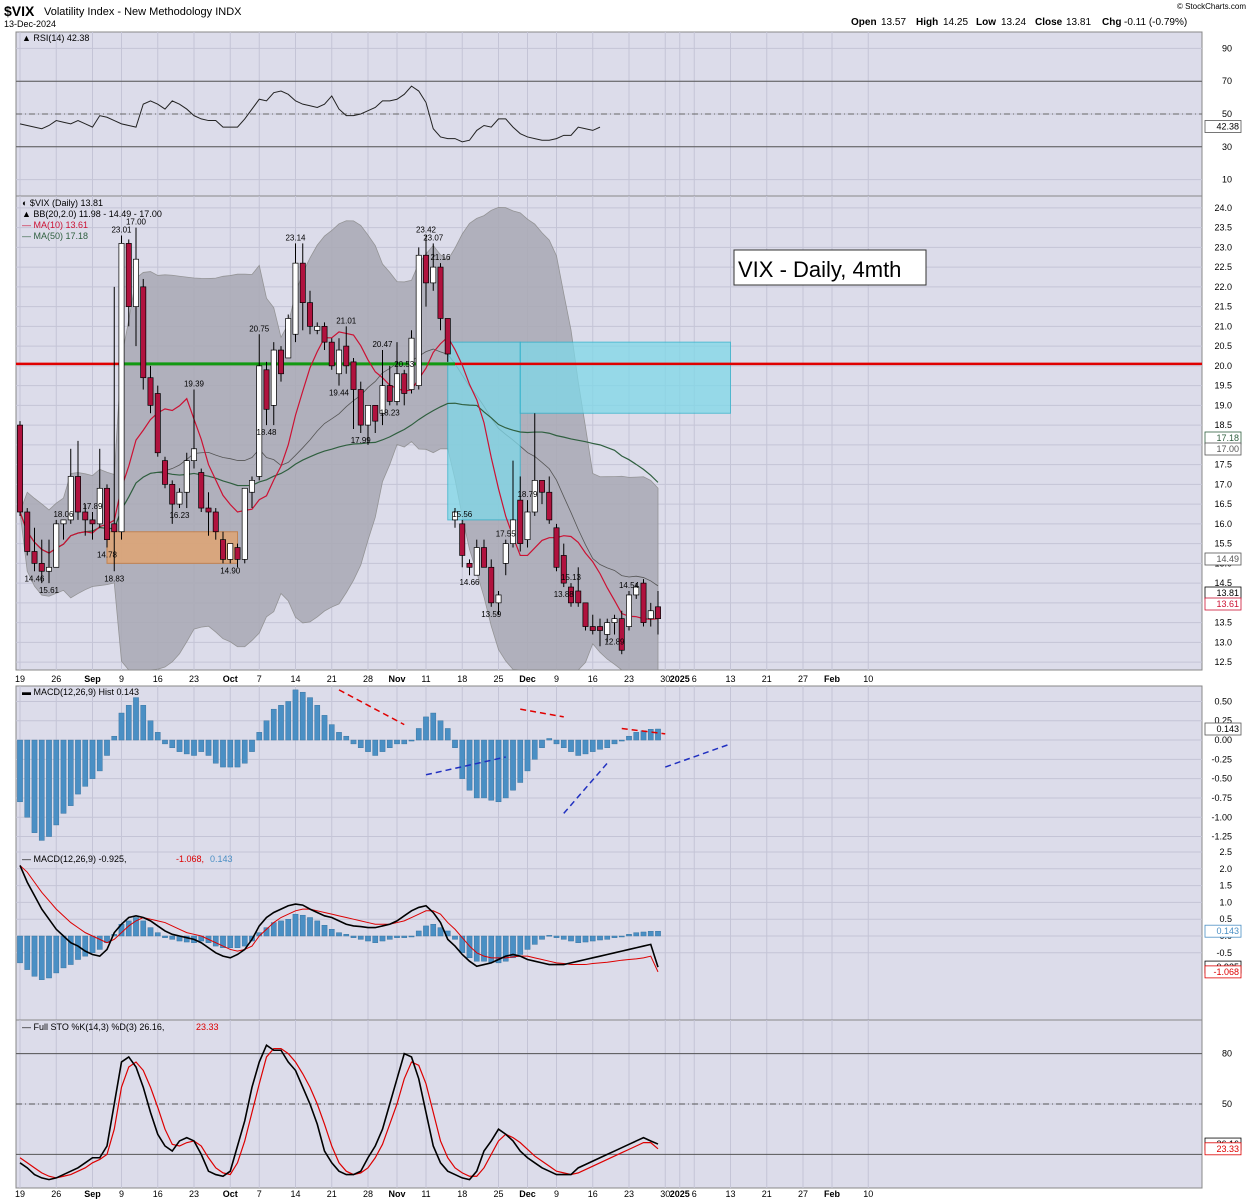 Image resolution: width=1250 pixels, height=1200 pixels. Describe the element at coordinates (1227, 126) in the screenshot. I see `rsi-last-label: 42.38` at that location.